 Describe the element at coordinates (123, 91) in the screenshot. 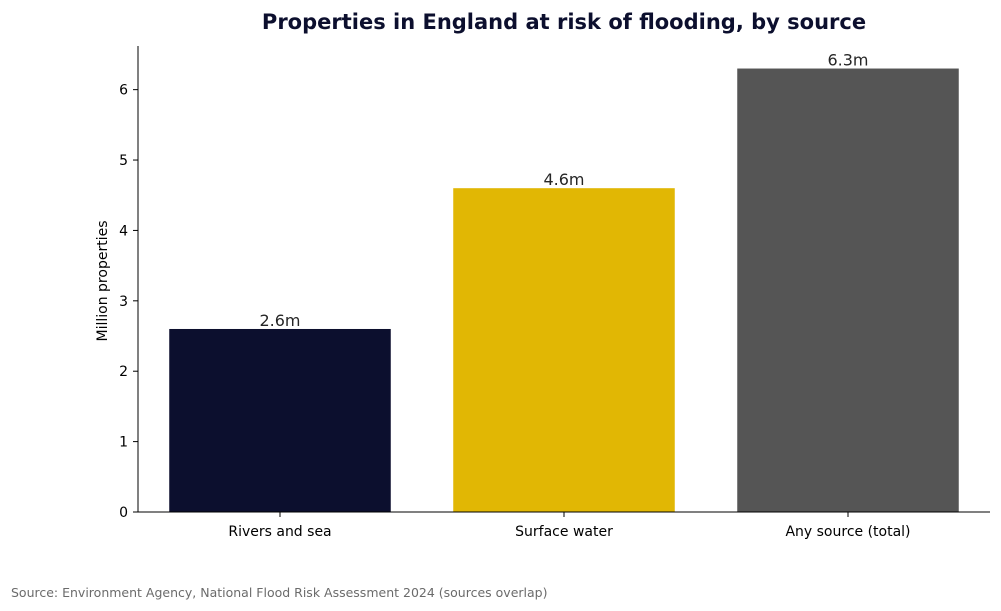

I see `y-tick-label-6: 6` at that location.